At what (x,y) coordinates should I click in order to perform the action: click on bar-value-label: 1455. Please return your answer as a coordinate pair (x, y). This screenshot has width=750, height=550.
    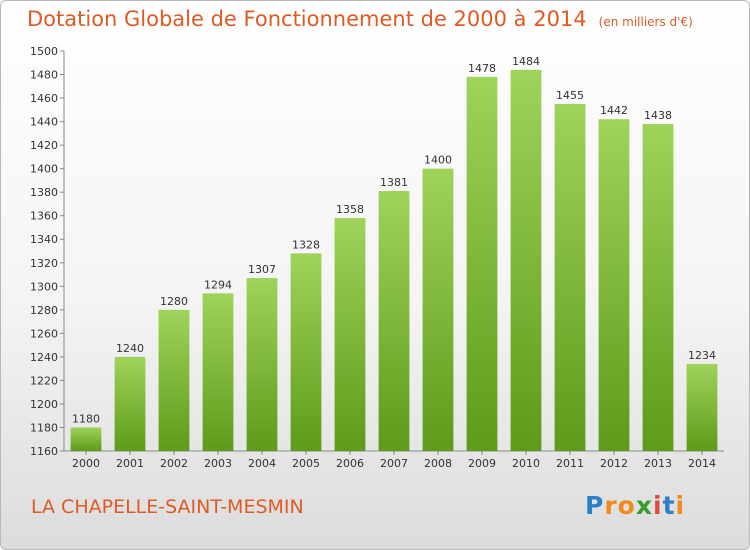
    Looking at the image, I should click on (570, 95).